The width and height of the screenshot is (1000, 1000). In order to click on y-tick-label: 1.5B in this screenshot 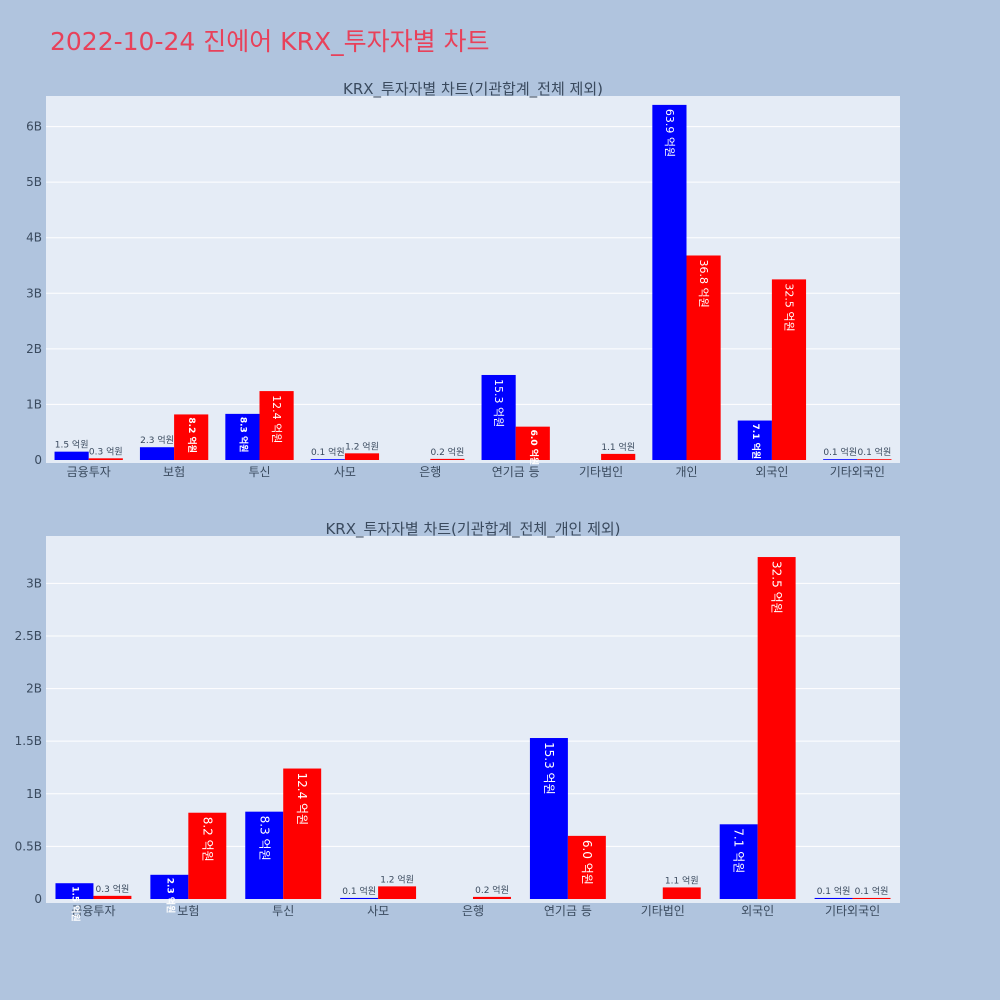, I will do `click(28, 741)`.